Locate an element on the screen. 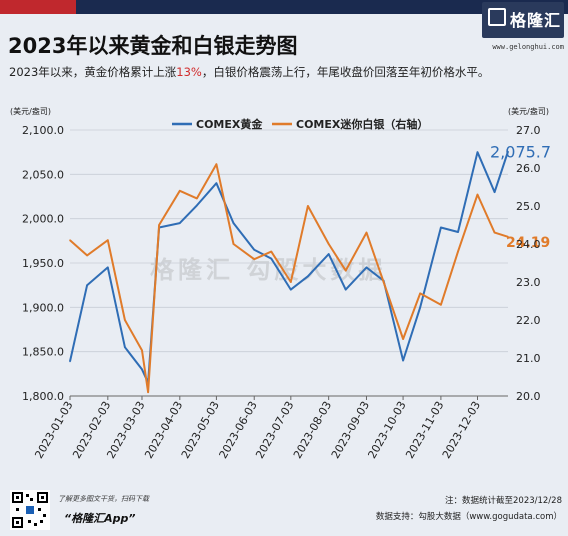 The height and width of the screenshot is (536, 568). page-title: 2023年以来黄金和白银走势图 is located at coordinates (153, 46).